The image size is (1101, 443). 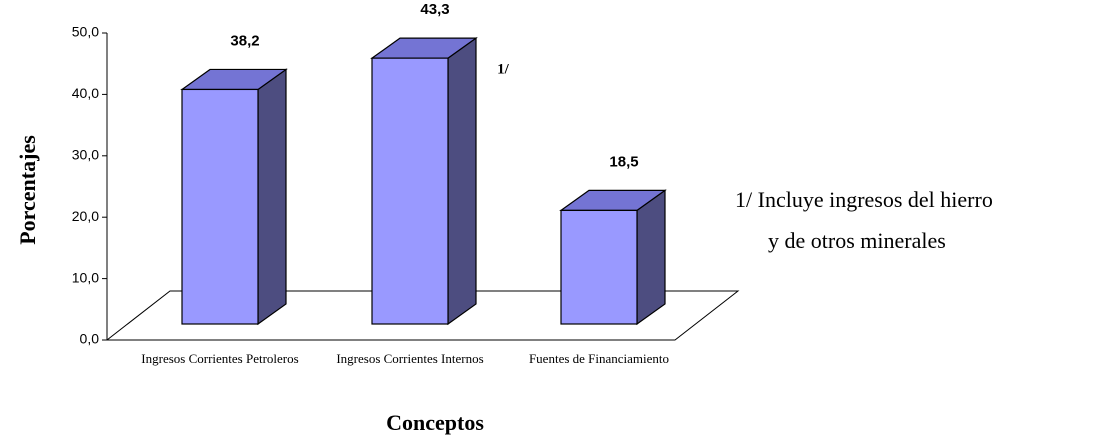 What do you see at coordinates (85, 216) in the screenshot?
I see `y-tick-label: 20,0` at bounding box center [85, 216].